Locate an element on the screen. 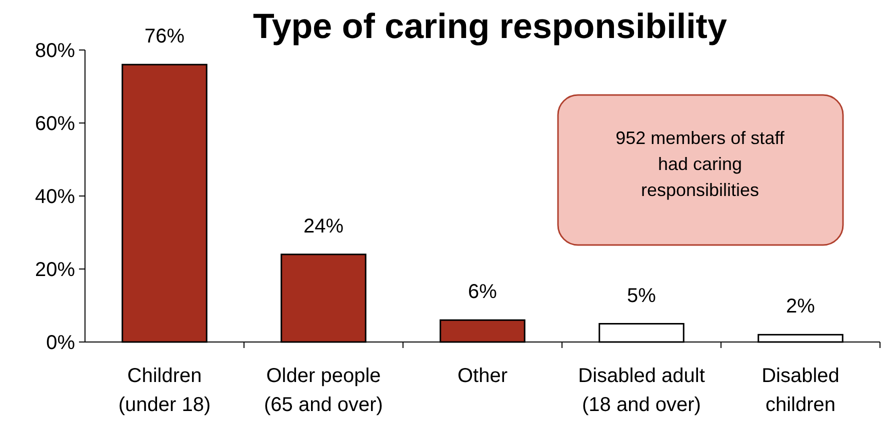 This screenshot has height=425, width=892. x-tick-label: Older people (65 and over) is located at coordinates (323, 390).